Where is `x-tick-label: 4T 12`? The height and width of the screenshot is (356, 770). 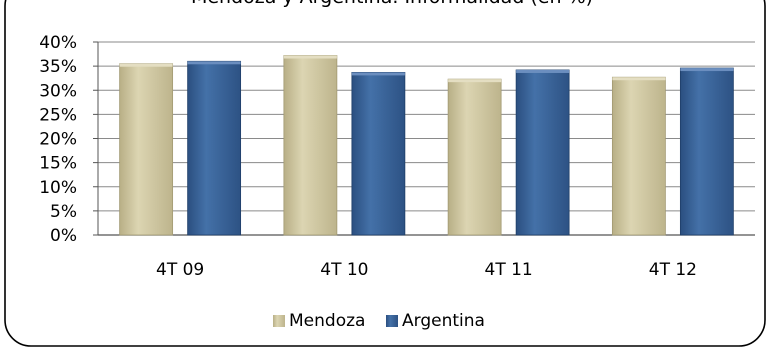
x-tick-label: 4T 12 is located at coordinates (673, 270).